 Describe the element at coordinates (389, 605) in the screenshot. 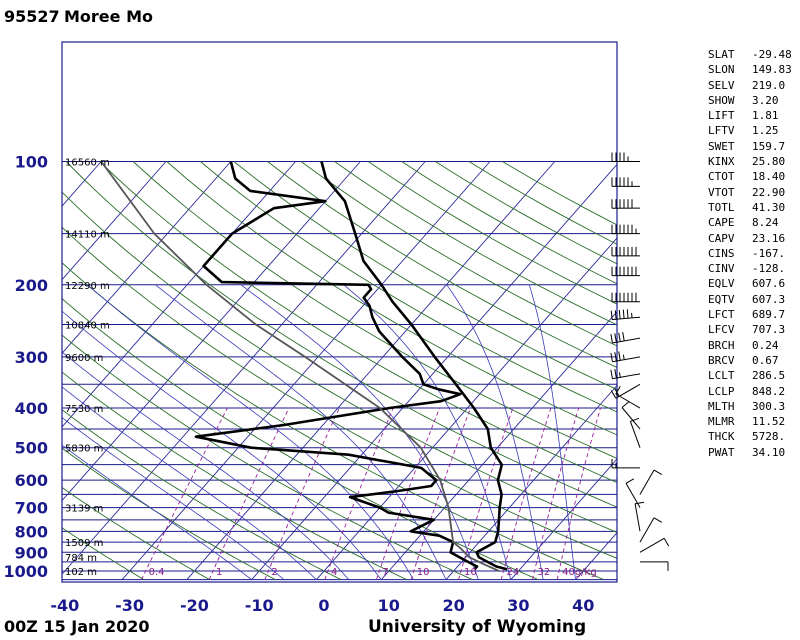

I see `x-tick-label: 10` at that location.